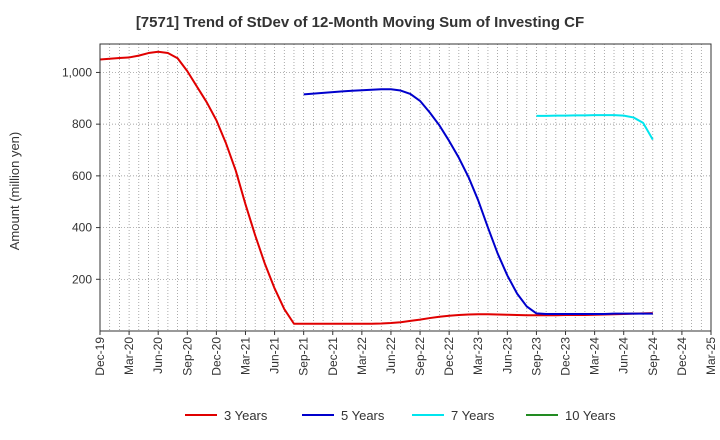 This screenshot has width=720, height=440. I want to click on x-tick-label: Sep-21, so click(304, 356).